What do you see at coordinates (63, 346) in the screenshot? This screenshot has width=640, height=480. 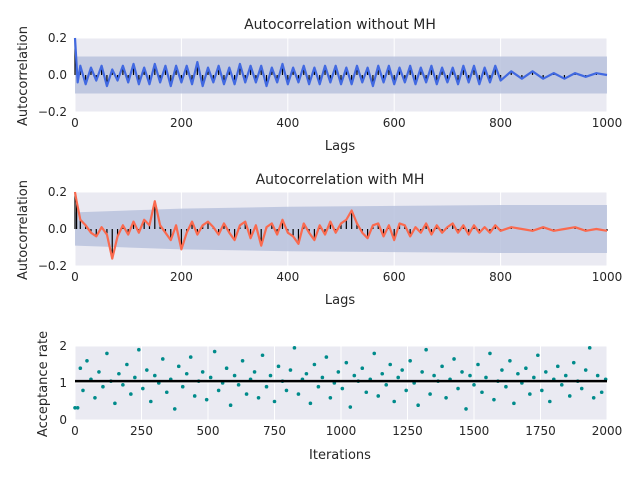 I see `y-tick-label: 2` at bounding box center [63, 346].